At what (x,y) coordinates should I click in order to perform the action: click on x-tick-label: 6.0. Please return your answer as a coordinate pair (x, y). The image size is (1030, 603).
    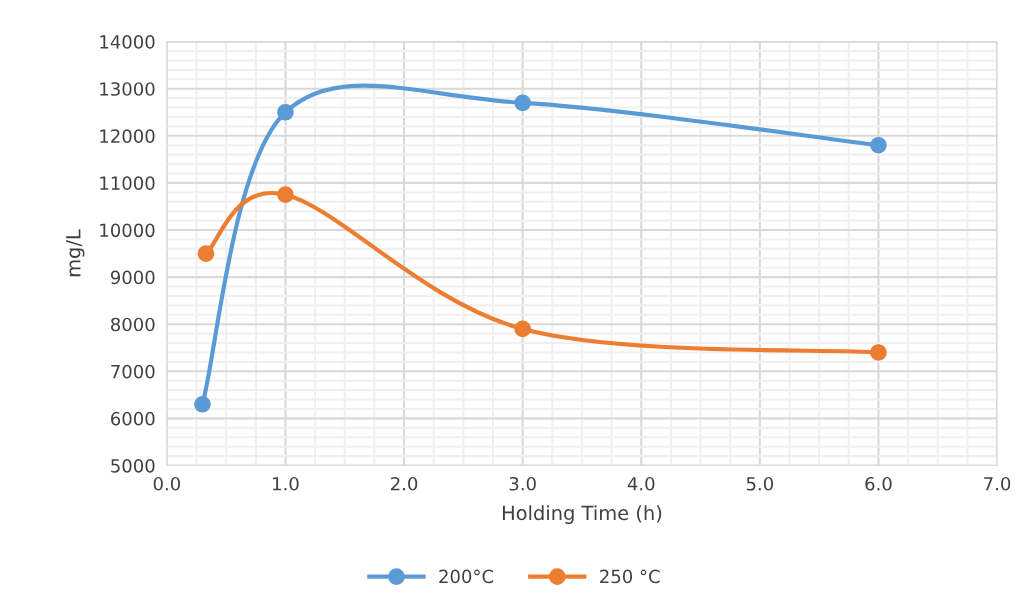
    Looking at the image, I should click on (878, 483).